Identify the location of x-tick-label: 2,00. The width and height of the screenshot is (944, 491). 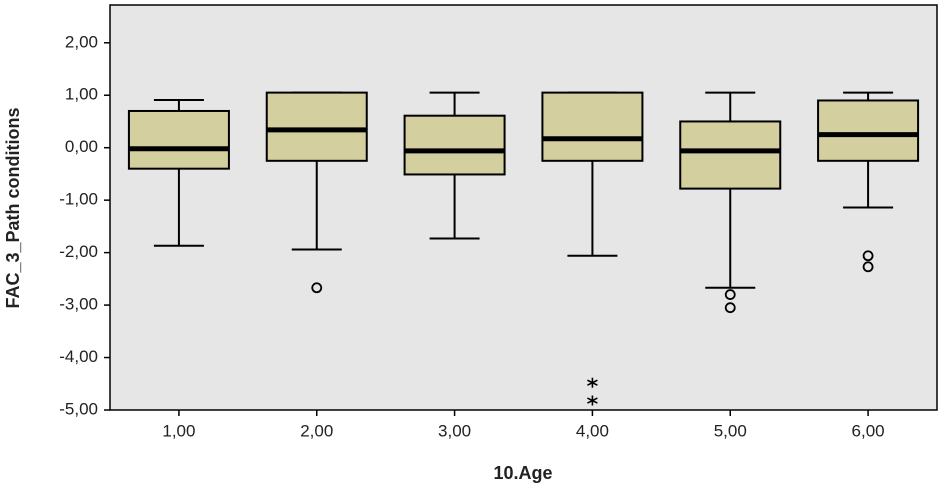
(316, 430).